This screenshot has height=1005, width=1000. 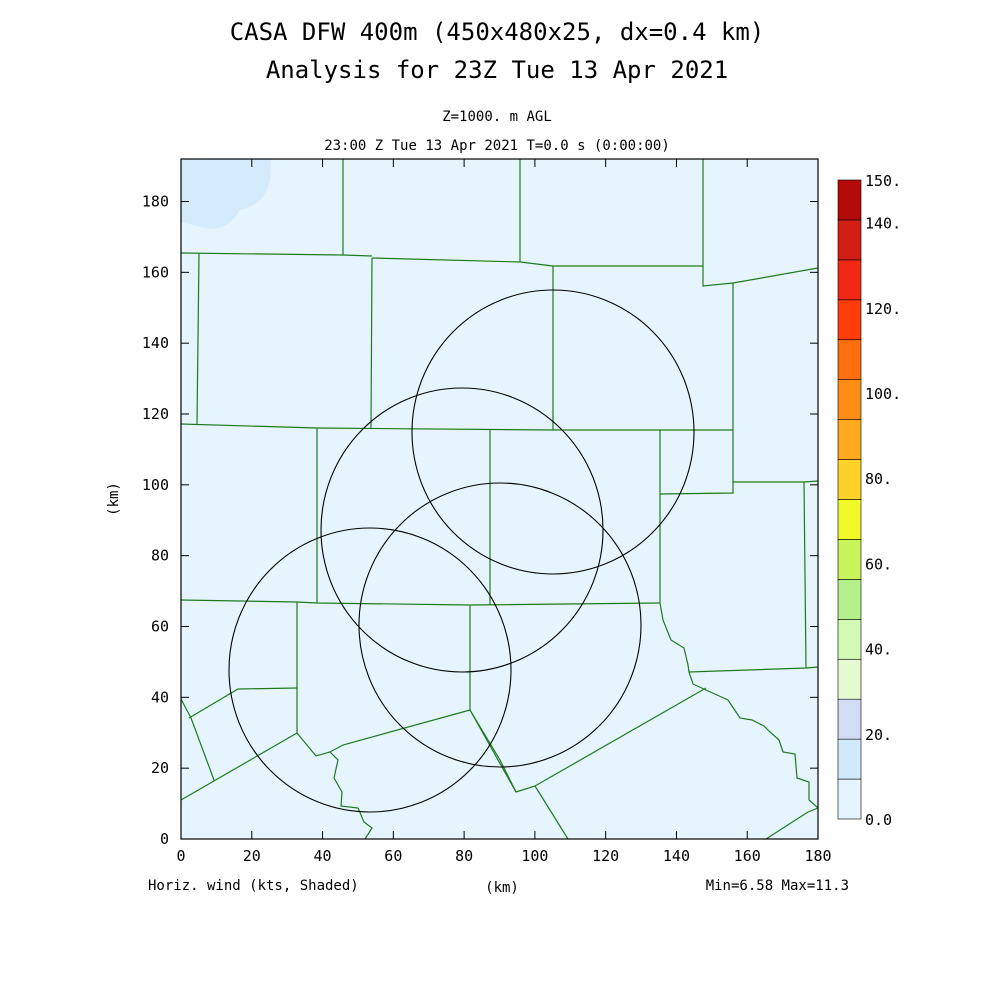 What do you see at coordinates (464, 856) in the screenshot?
I see `x-tick-label: 80` at bounding box center [464, 856].